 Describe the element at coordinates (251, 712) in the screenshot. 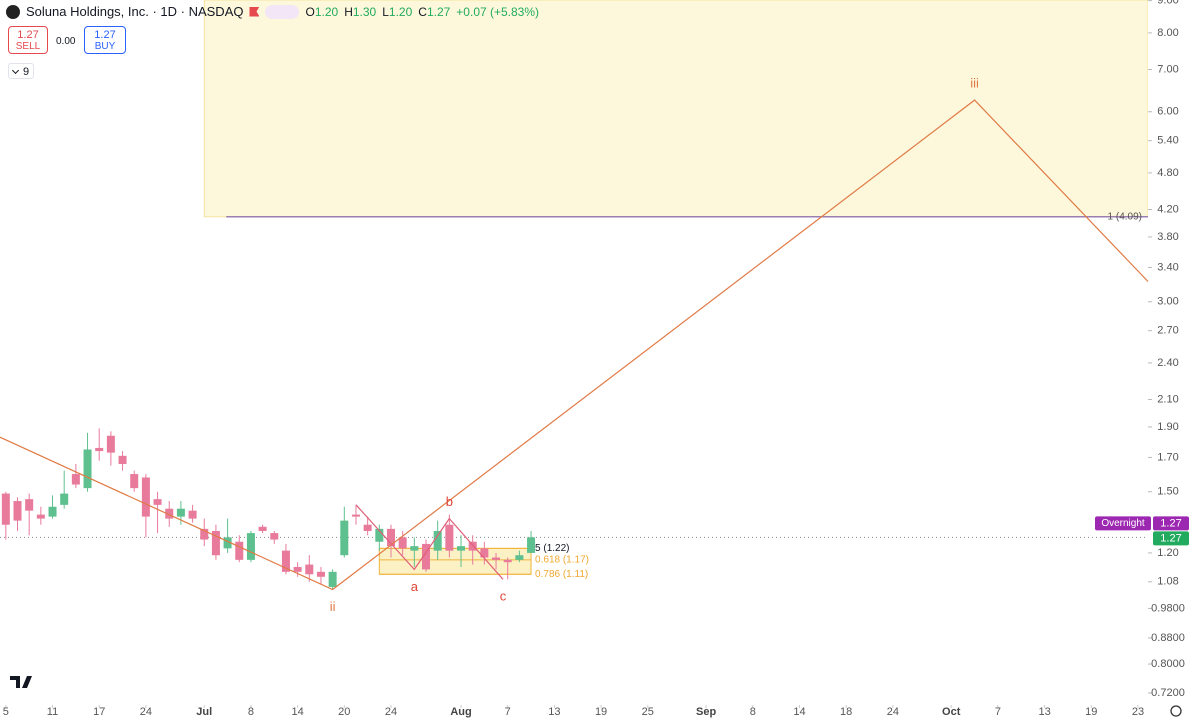

I see `x-tick-label: 8` at that location.